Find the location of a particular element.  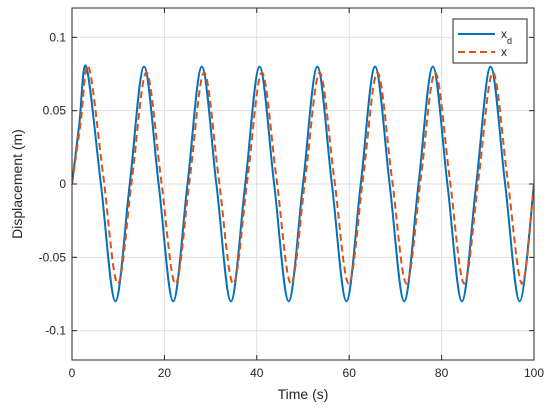

legend-box is located at coordinates (490, 41).